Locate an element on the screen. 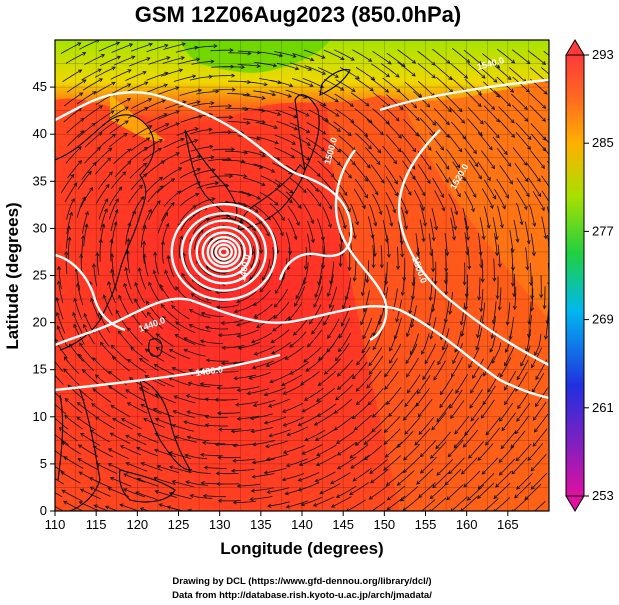  x-tick-label: 145 is located at coordinates (343, 524).